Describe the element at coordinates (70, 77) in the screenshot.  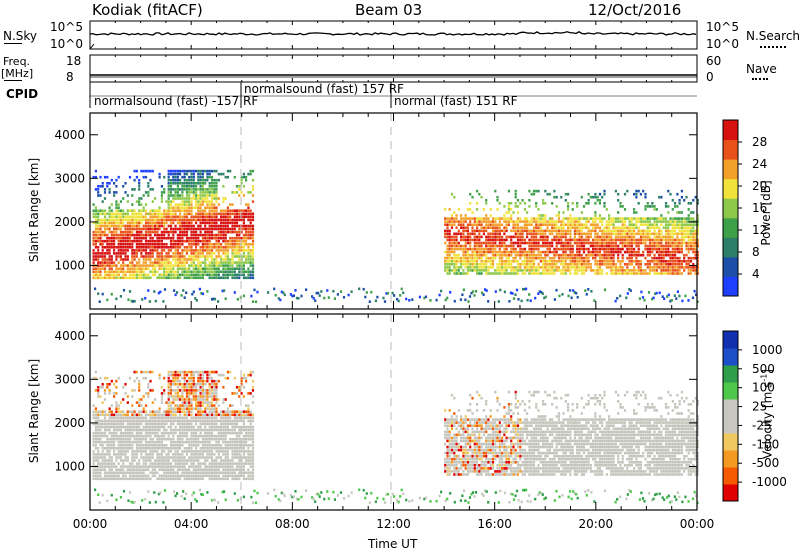
I see `freq-tick-bottom: 8` at that location.